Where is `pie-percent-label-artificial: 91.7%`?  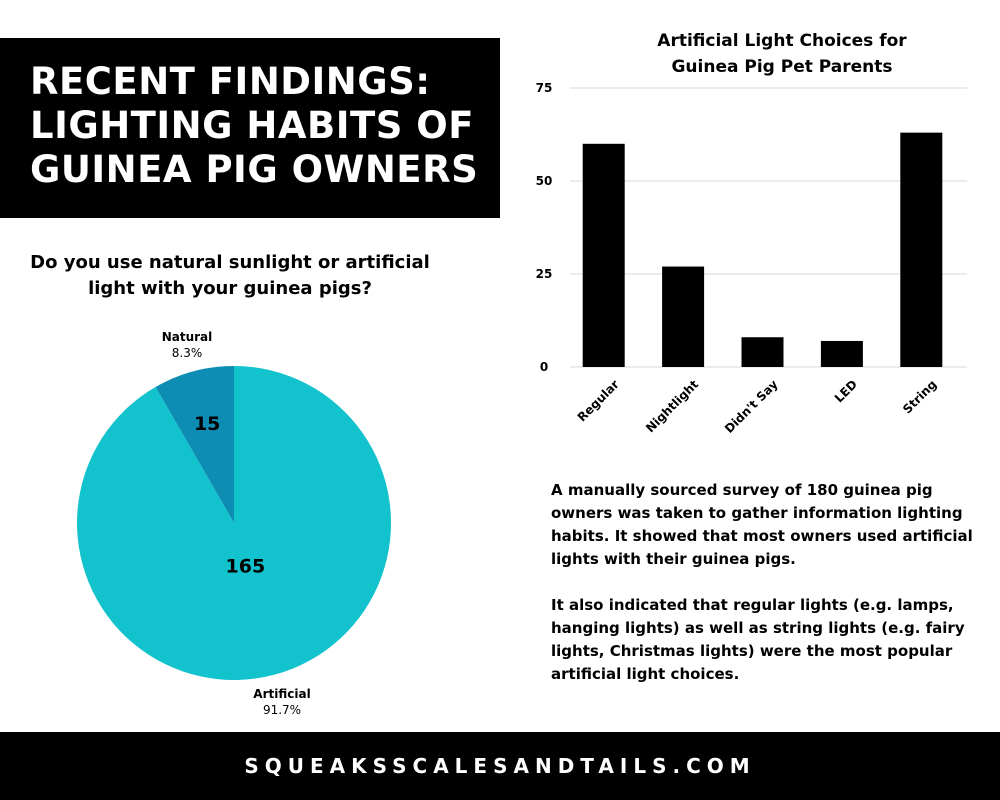 pie-percent-label-artificial: 91.7% is located at coordinates (282, 710).